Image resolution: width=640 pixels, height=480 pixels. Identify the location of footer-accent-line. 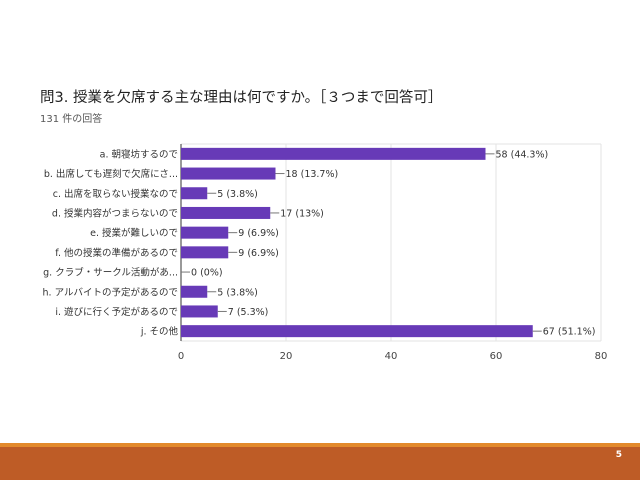
(320, 445).